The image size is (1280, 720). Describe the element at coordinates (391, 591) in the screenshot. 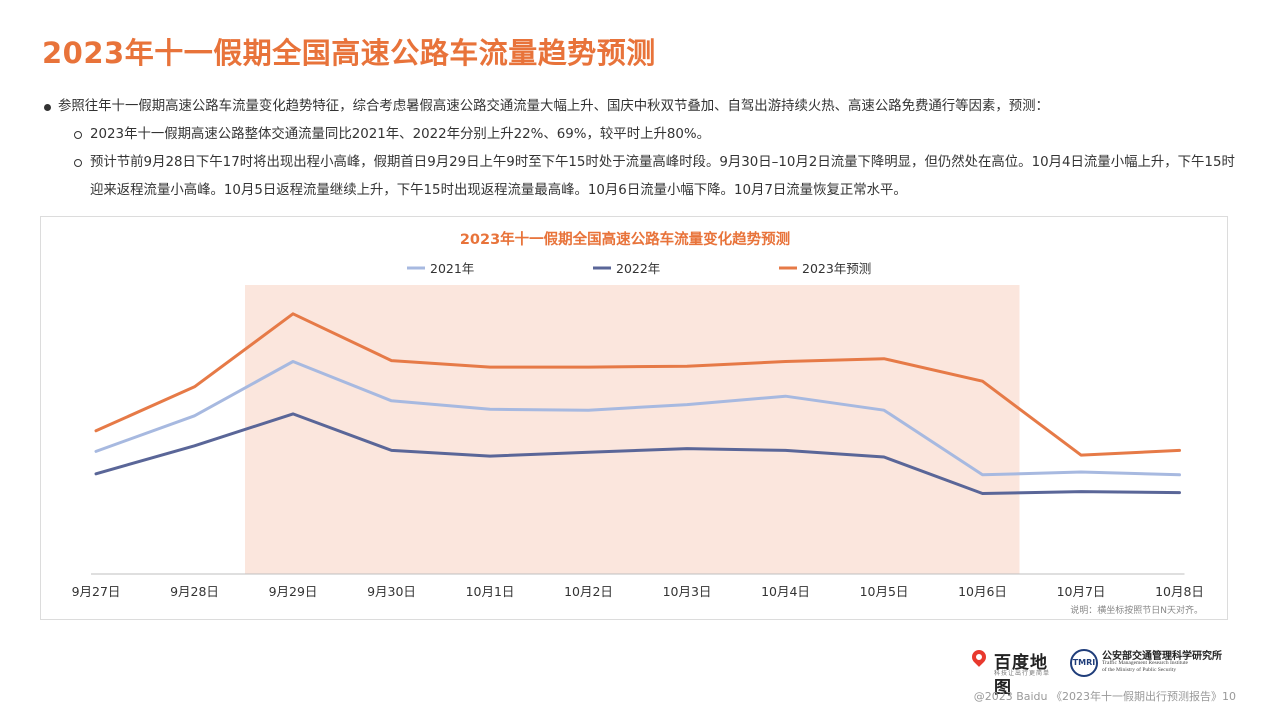

I see `x-tick-label: 9月30日` at that location.